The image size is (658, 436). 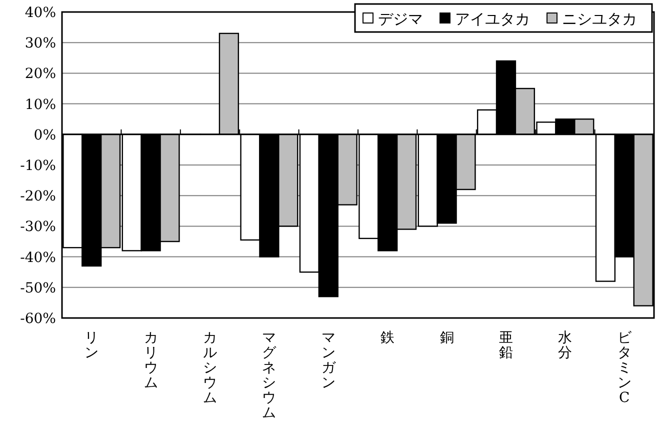 What do you see at coordinates (599, 19) in the screenshot?
I see `legend-label: ニシユタカ` at bounding box center [599, 19].